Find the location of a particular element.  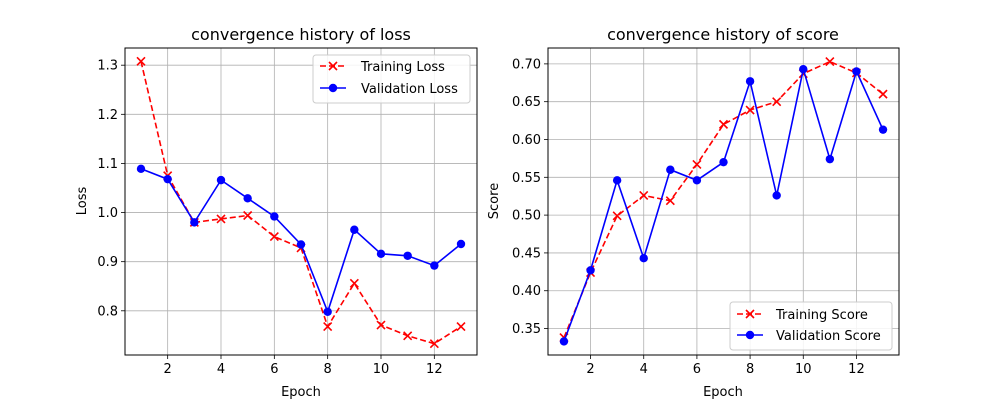

legend-marker-validation-loss is located at coordinates (333, 88).